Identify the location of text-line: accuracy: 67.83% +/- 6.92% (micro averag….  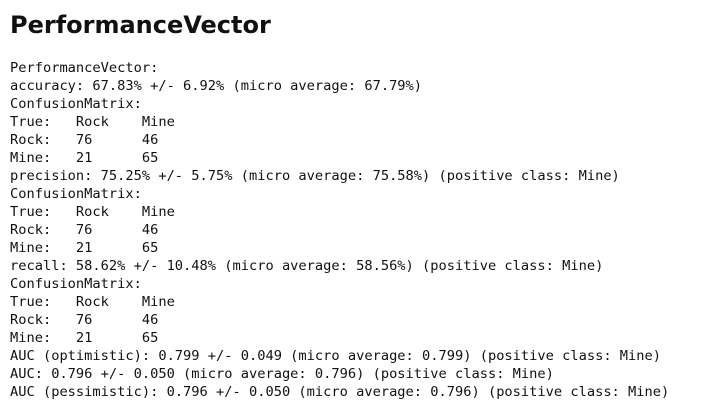
(216, 86).